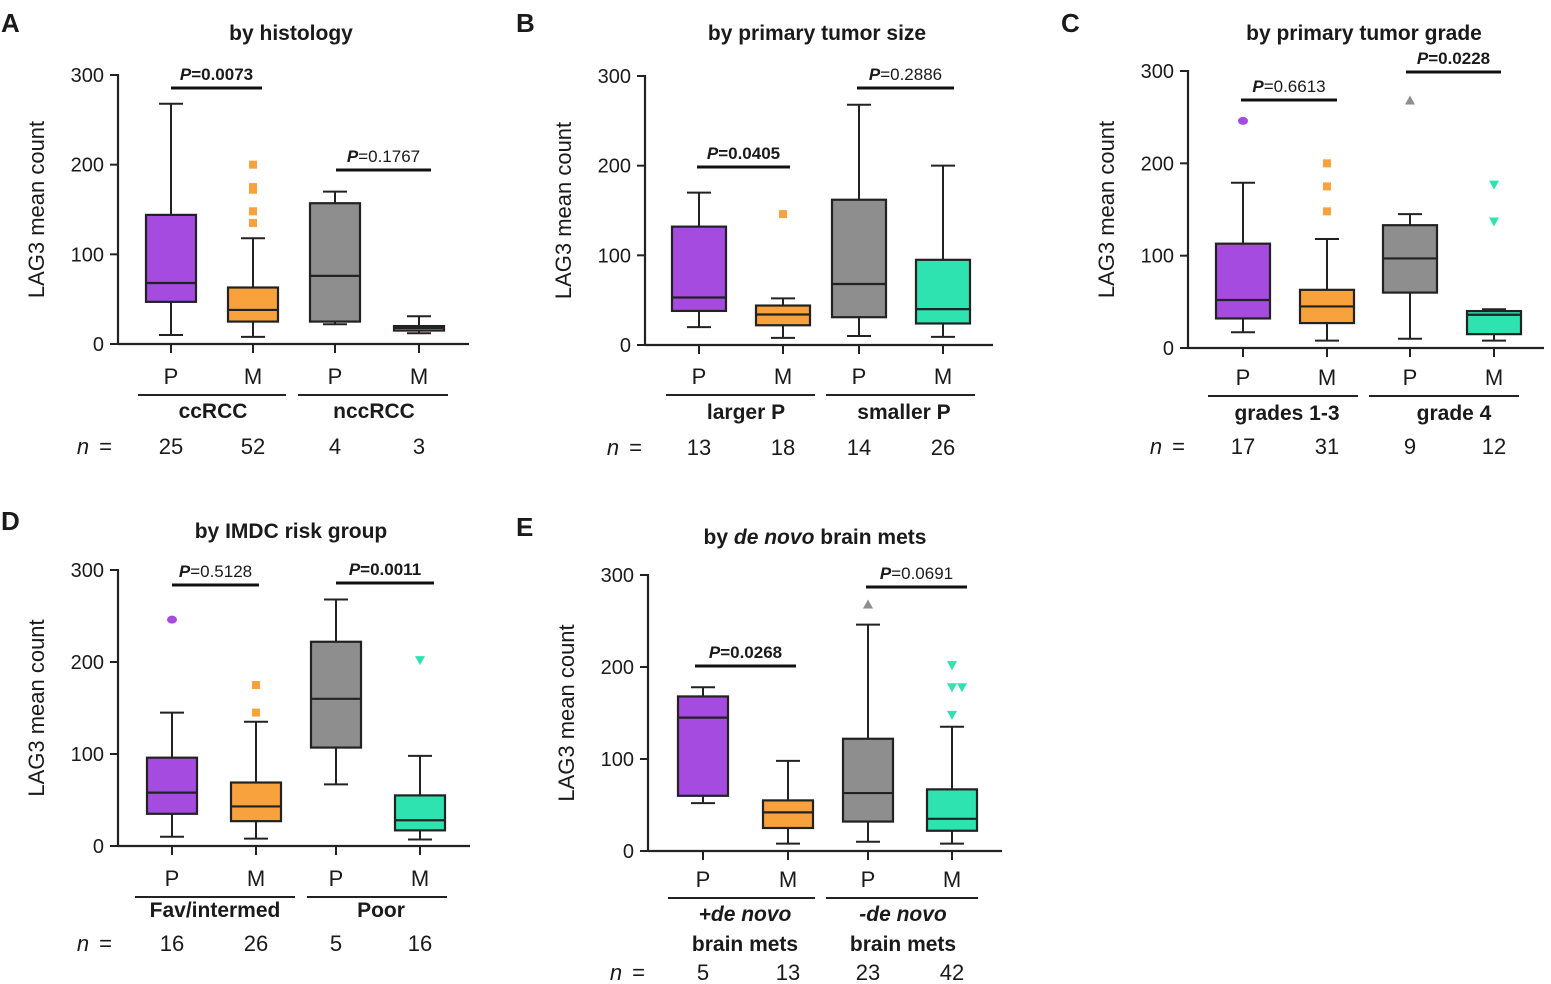 This screenshot has height=984, width=1551. I want to click on n-value: 25, so click(171, 446).